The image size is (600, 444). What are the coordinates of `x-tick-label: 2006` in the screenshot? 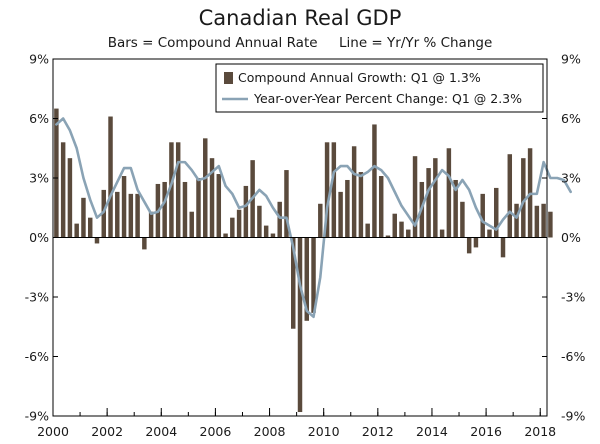 It's located at (216, 431).